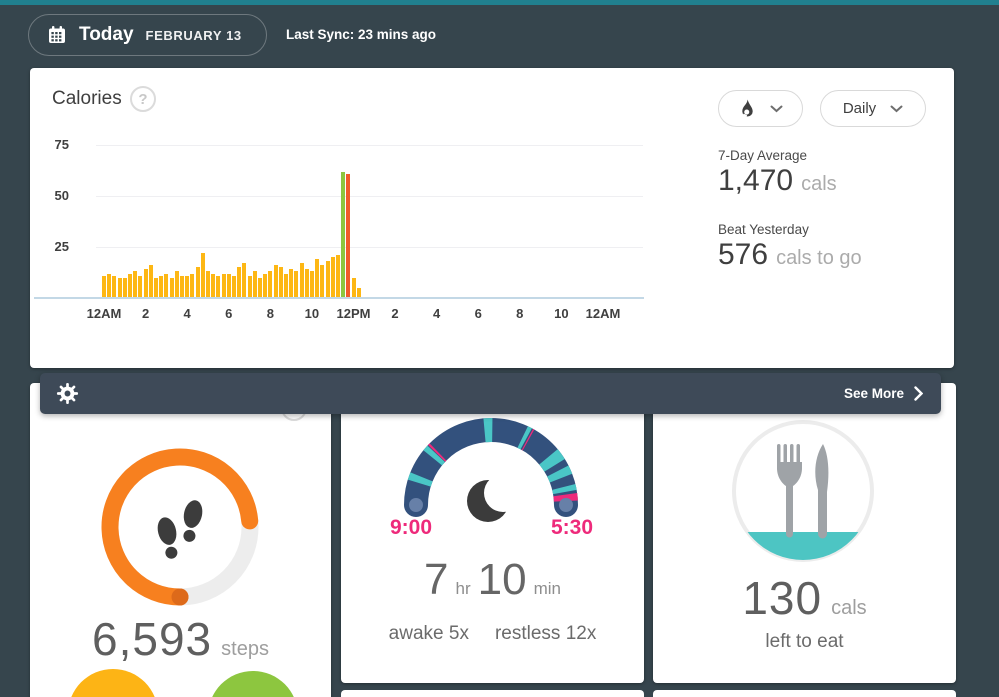 The height and width of the screenshot is (697, 999). I want to click on avg-value-row: 1,470 cals, so click(777, 181).